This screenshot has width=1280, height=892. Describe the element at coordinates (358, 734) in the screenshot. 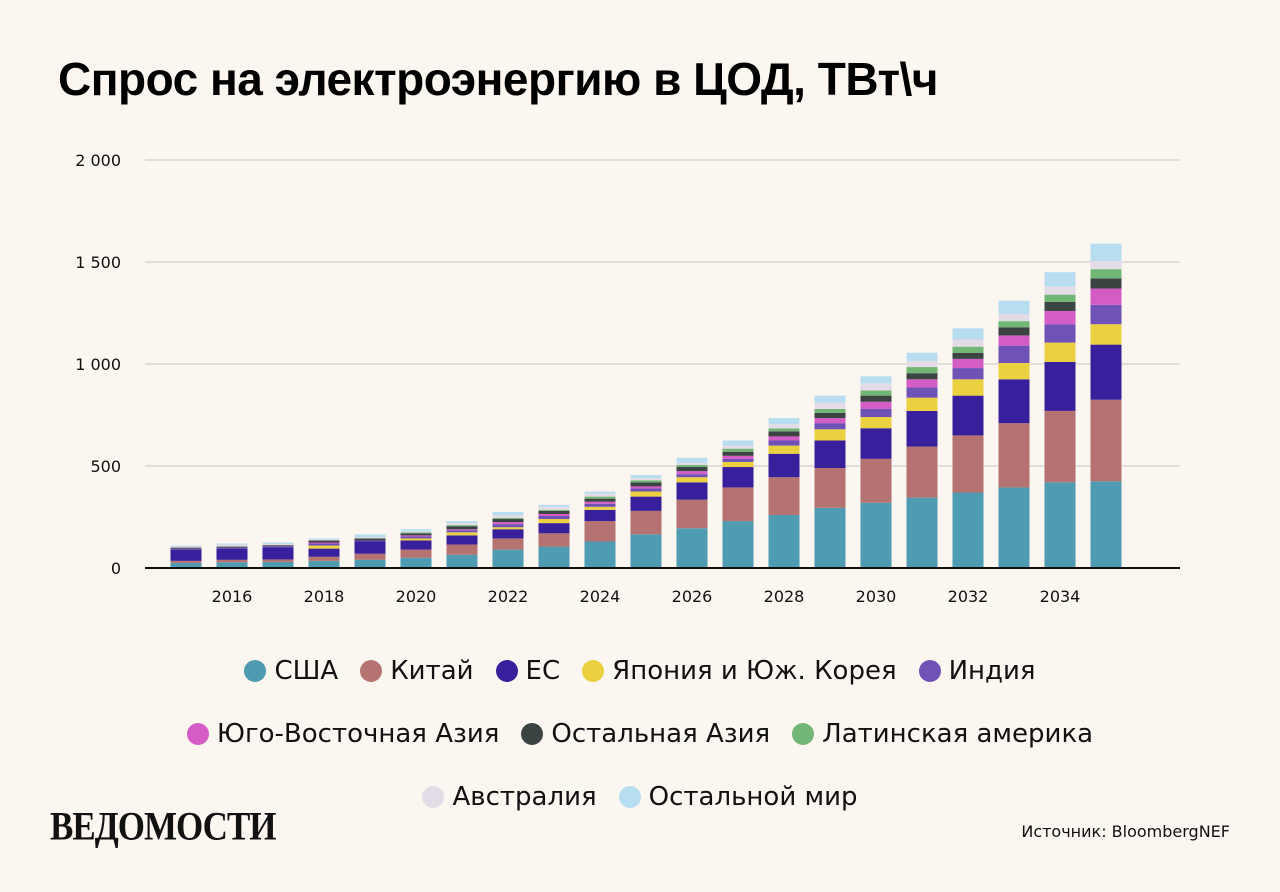

I see `legend-label: Юго-Восточная Азия` at that location.